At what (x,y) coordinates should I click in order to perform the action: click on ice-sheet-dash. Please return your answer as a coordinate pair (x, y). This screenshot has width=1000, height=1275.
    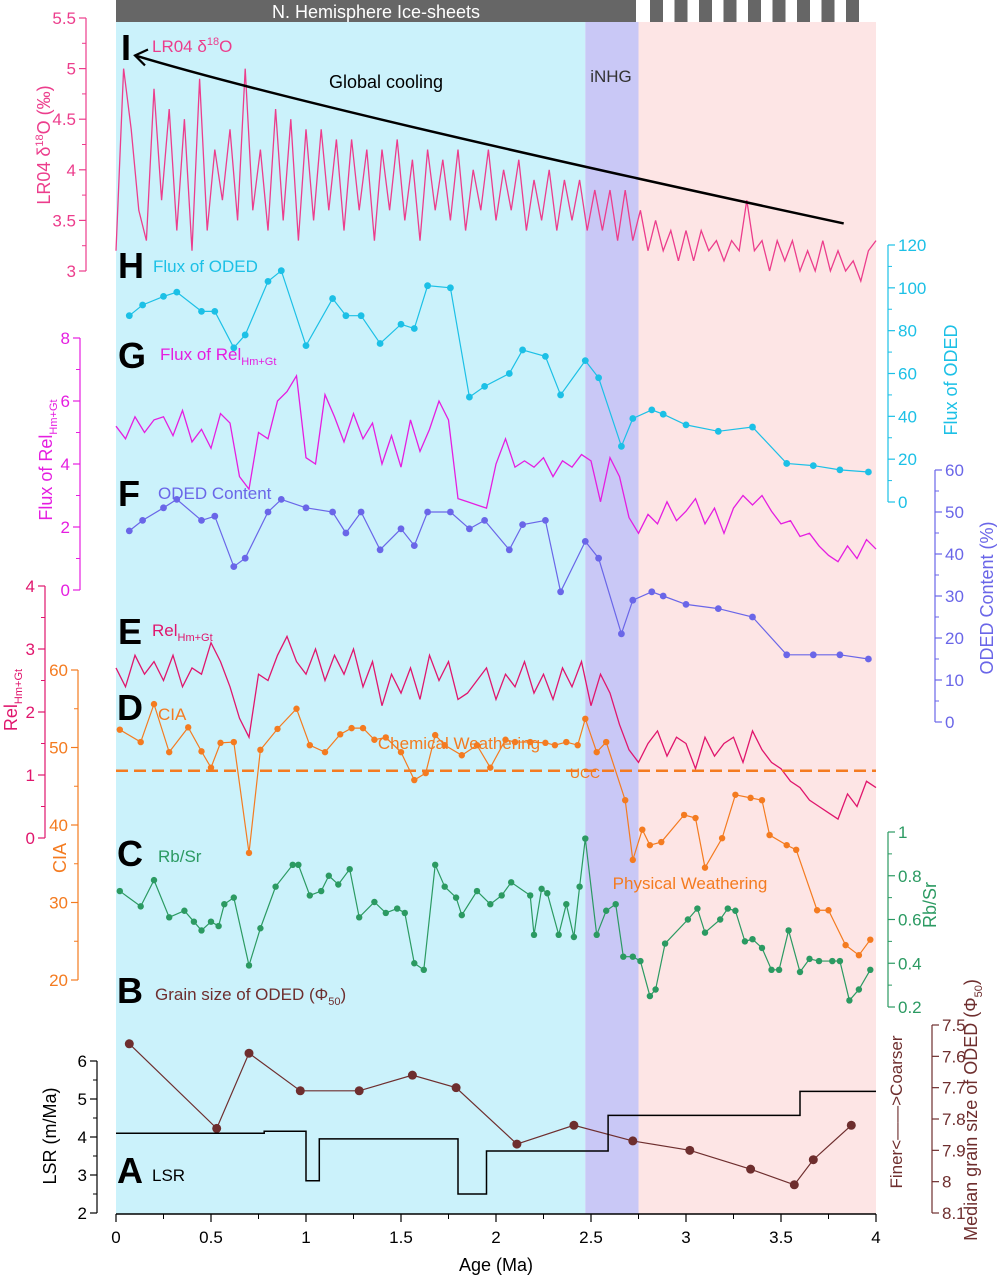
    Looking at the image, I should click on (852, 11).